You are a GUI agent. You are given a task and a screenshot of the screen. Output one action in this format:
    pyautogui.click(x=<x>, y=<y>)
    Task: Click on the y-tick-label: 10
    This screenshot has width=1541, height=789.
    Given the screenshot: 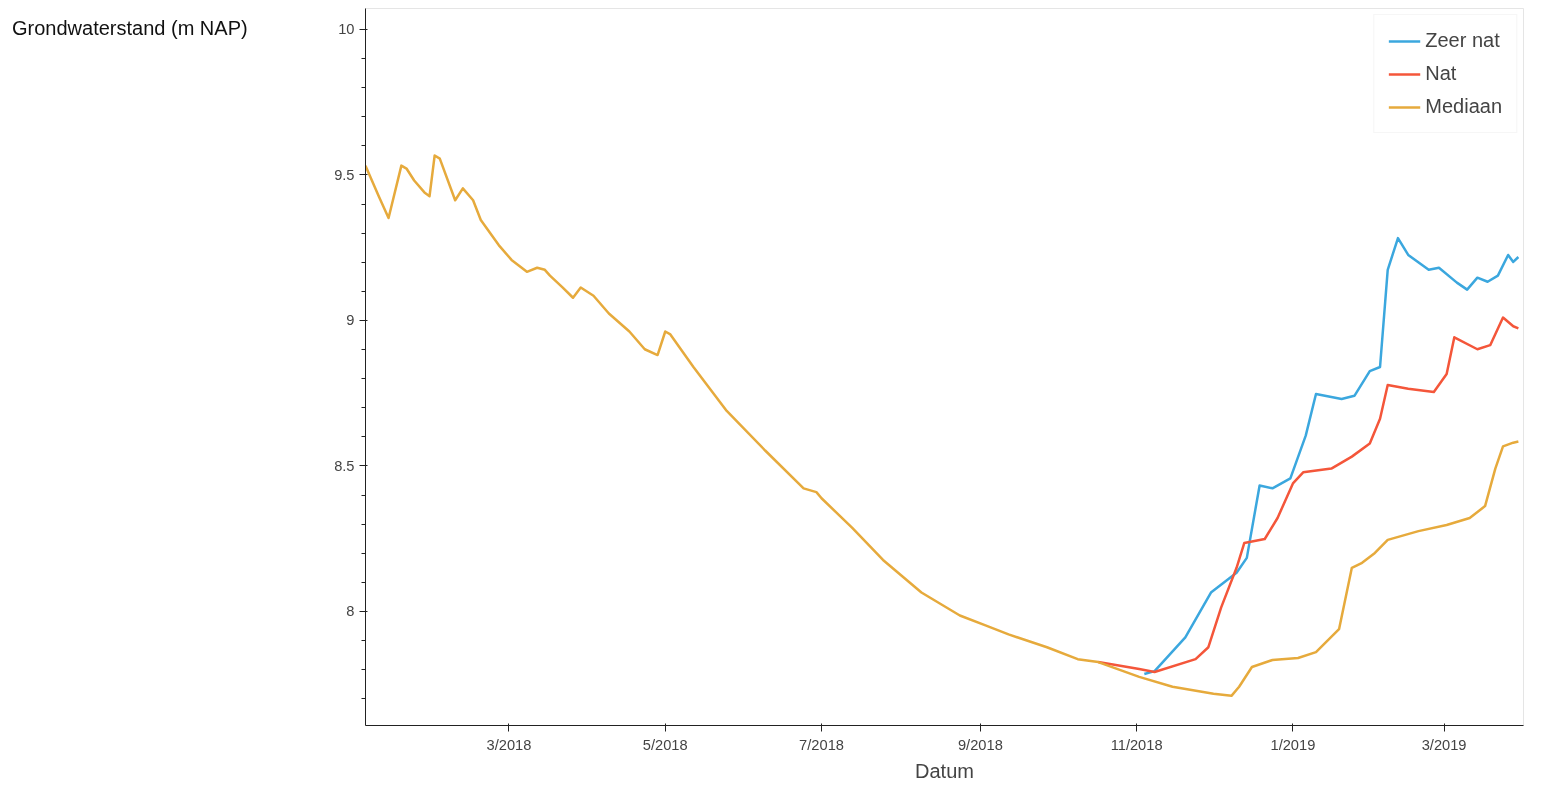 What is the action you would take?
    pyautogui.click(x=346, y=29)
    